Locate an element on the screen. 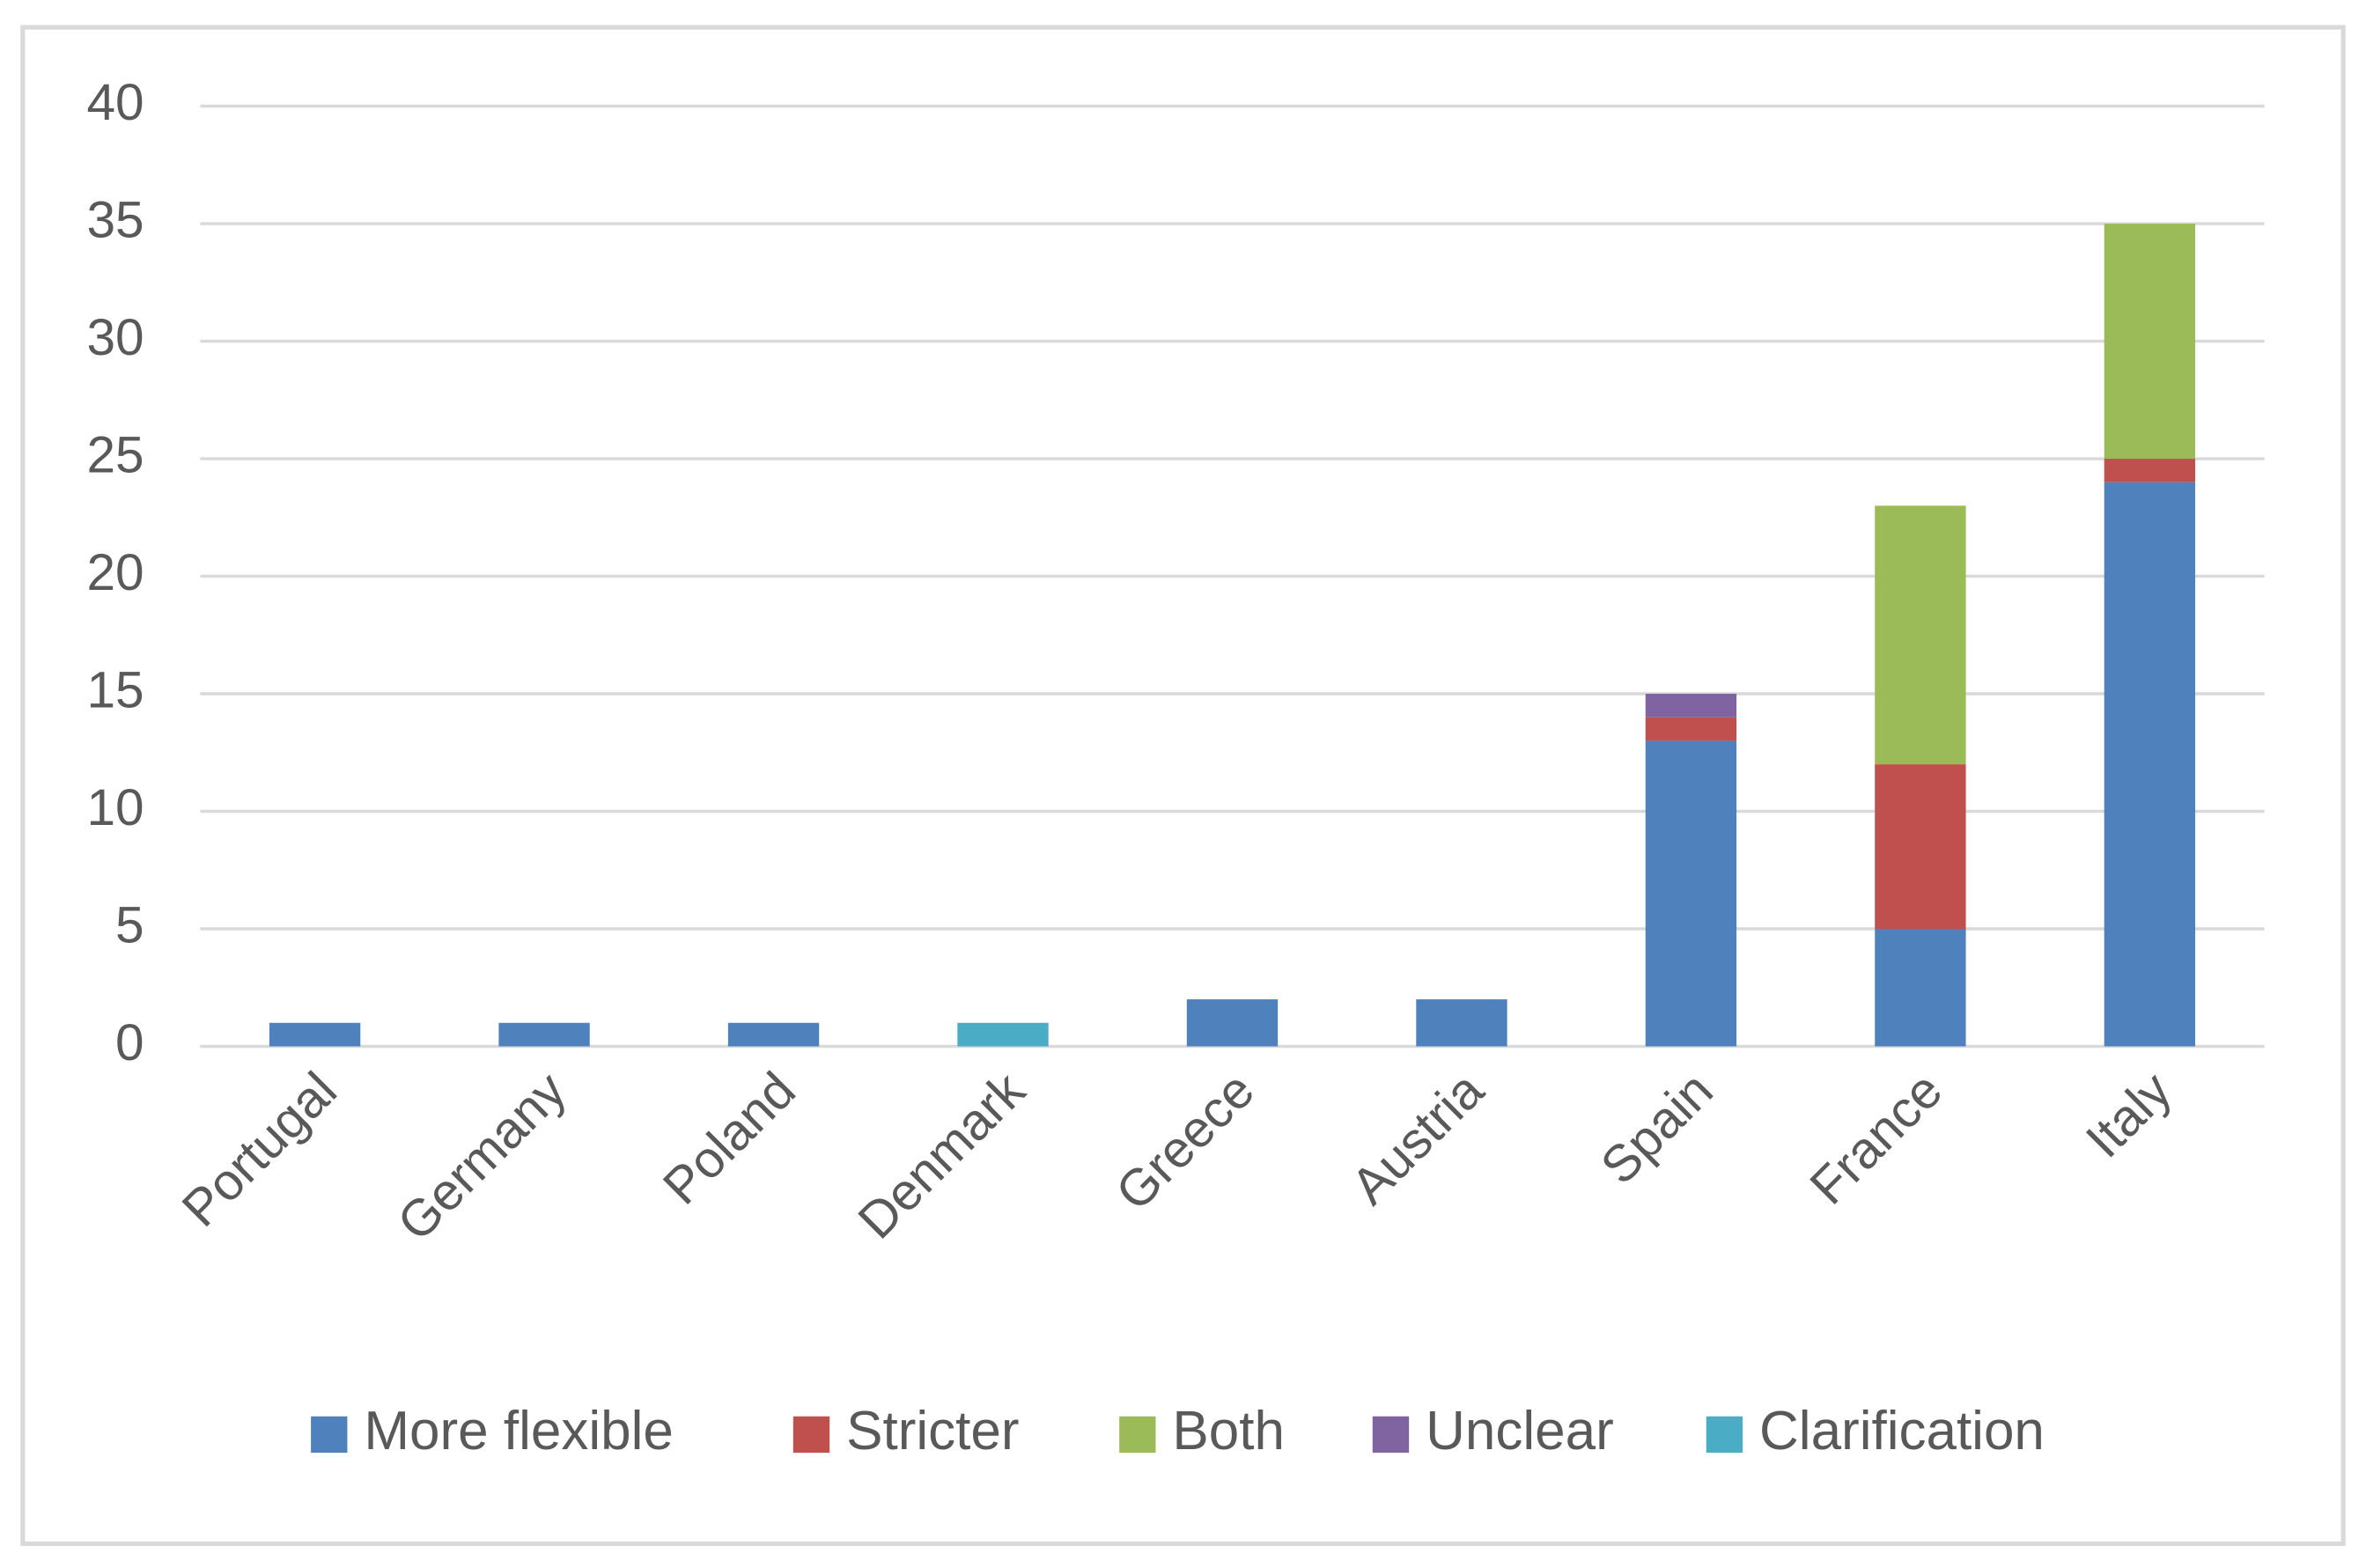 This screenshot has height=1568, width=2366. legend-label: More flexible is located at coordinates (518, 1431).